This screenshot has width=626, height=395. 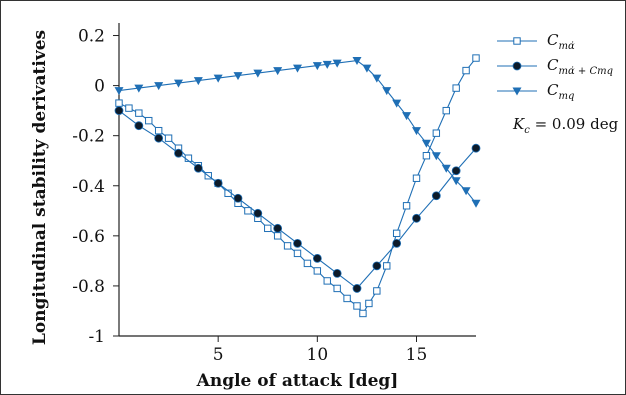 I want to click on y-tick-label: 0.2, so click(x=91, y=37).